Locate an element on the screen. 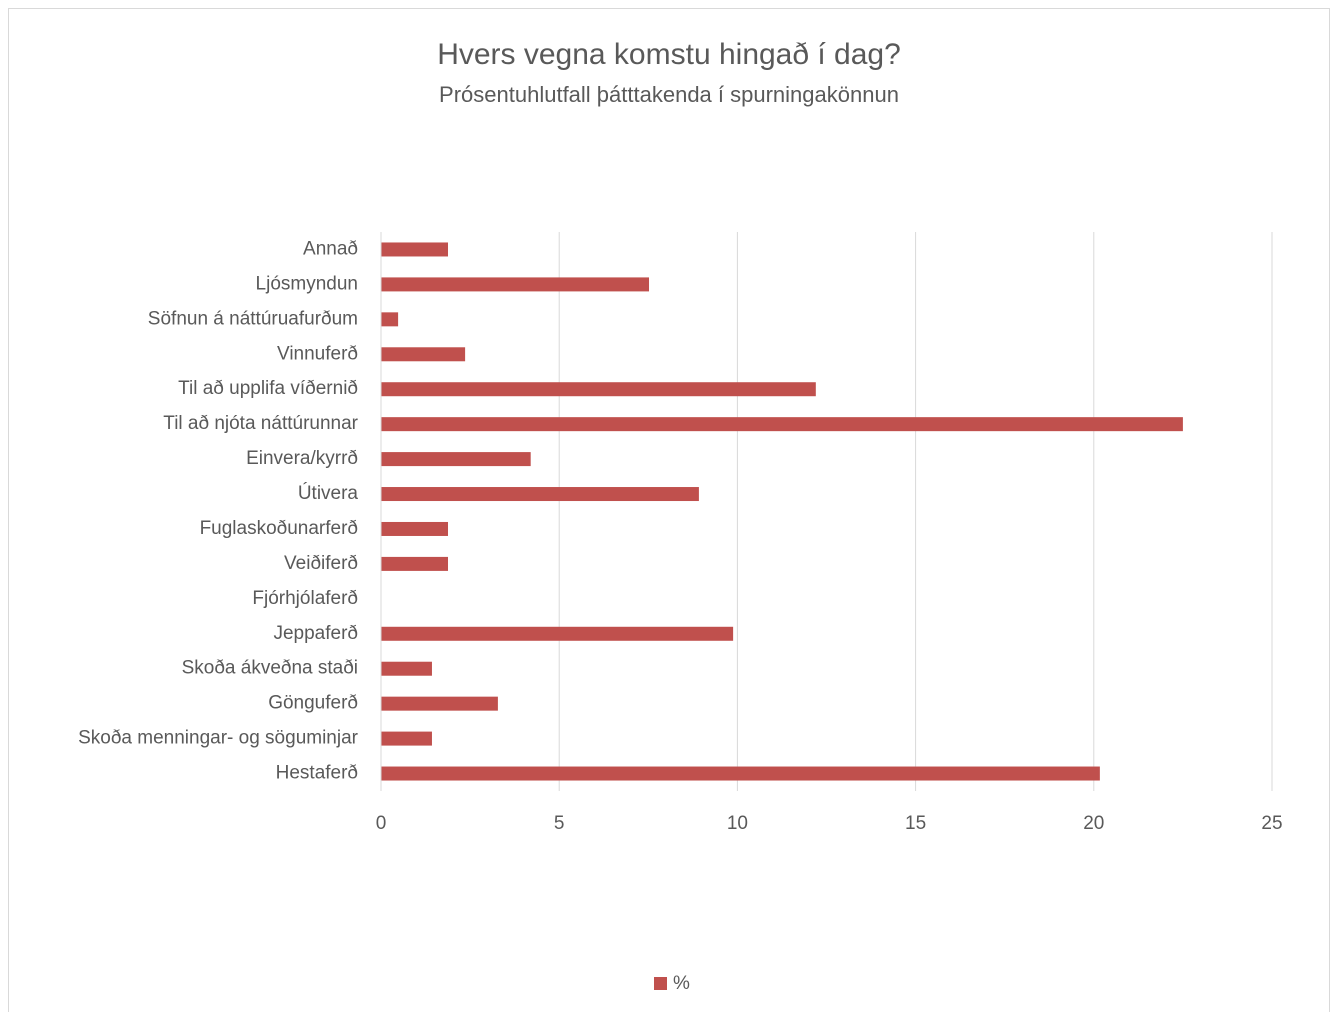 This screenshot has height=1012, width=1338. y-tick-label: Veiðiferð is located at coordinates (321, 563).